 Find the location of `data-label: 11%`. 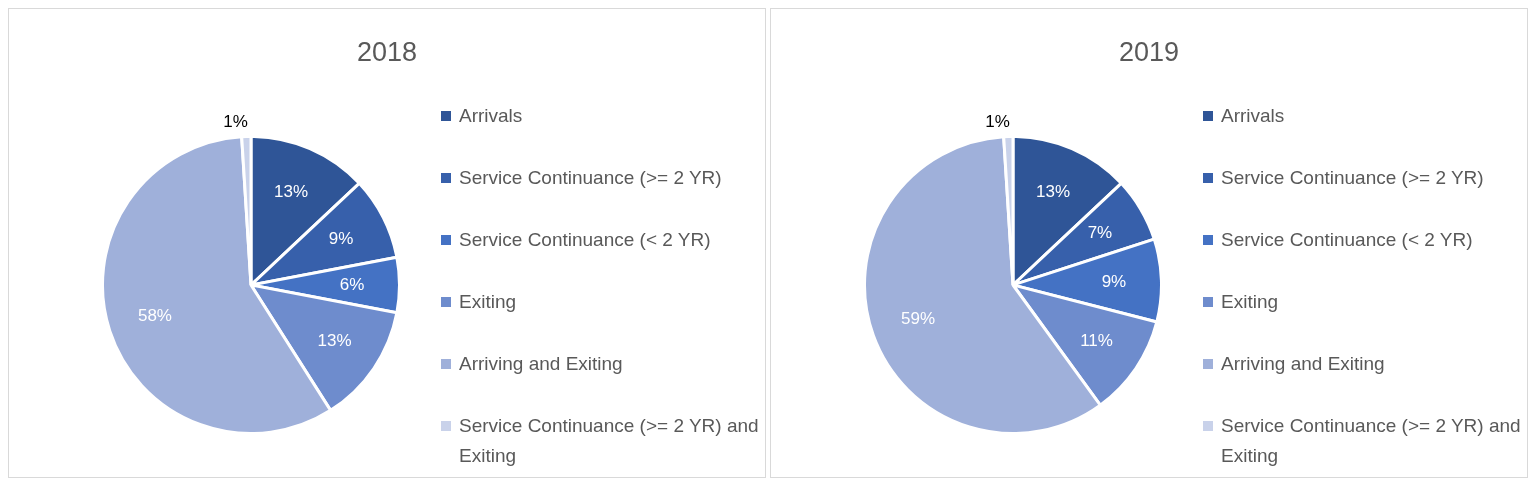

data-label: 11% is located at coordinates (1096, 341).